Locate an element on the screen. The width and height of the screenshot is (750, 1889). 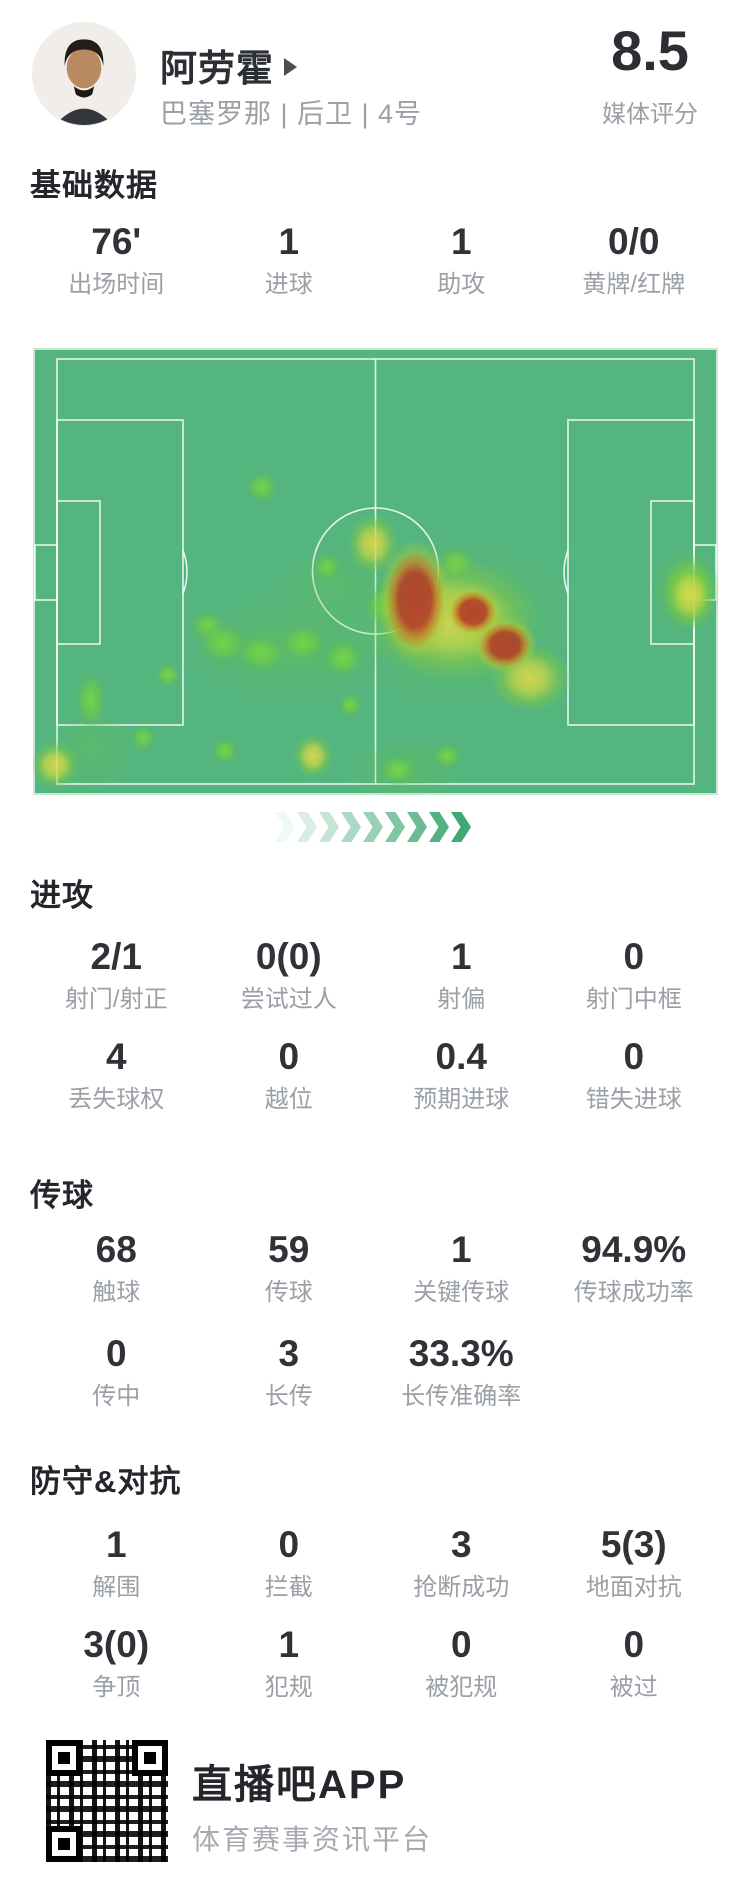
stat-cell: 3(0) 争顶 is located at coordinates (116, 1663).